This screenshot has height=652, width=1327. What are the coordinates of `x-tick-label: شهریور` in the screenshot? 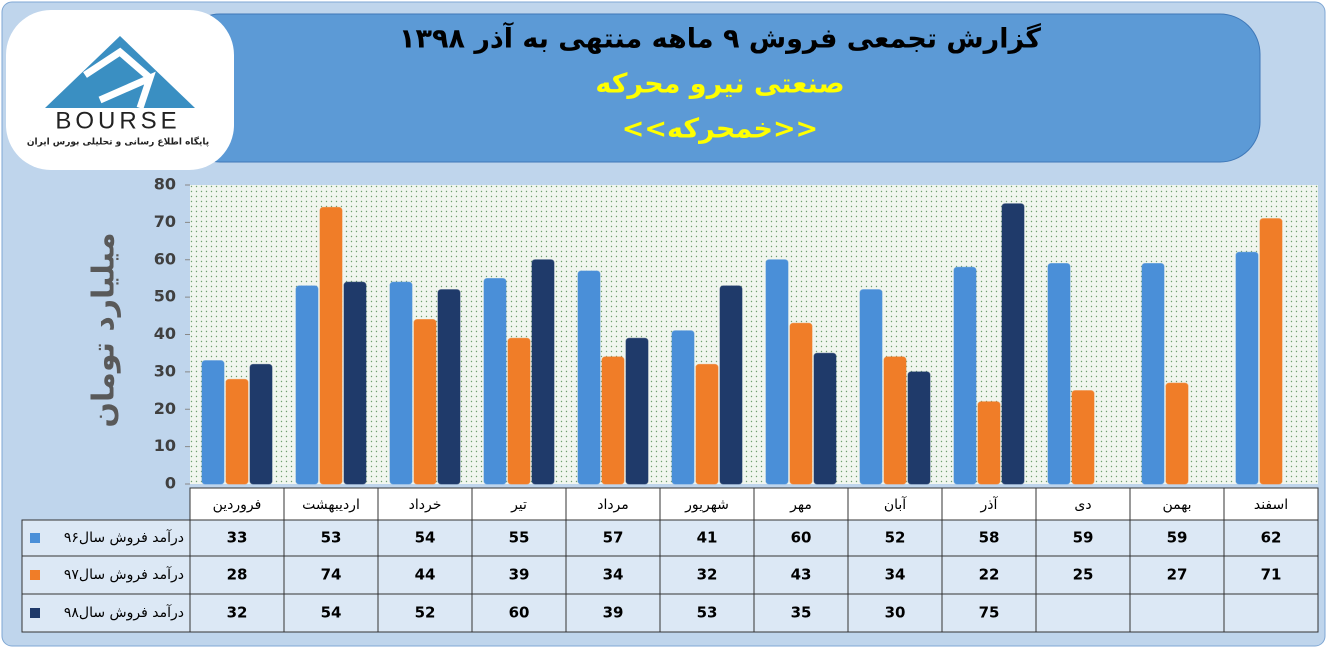 It's located at (706, 505).